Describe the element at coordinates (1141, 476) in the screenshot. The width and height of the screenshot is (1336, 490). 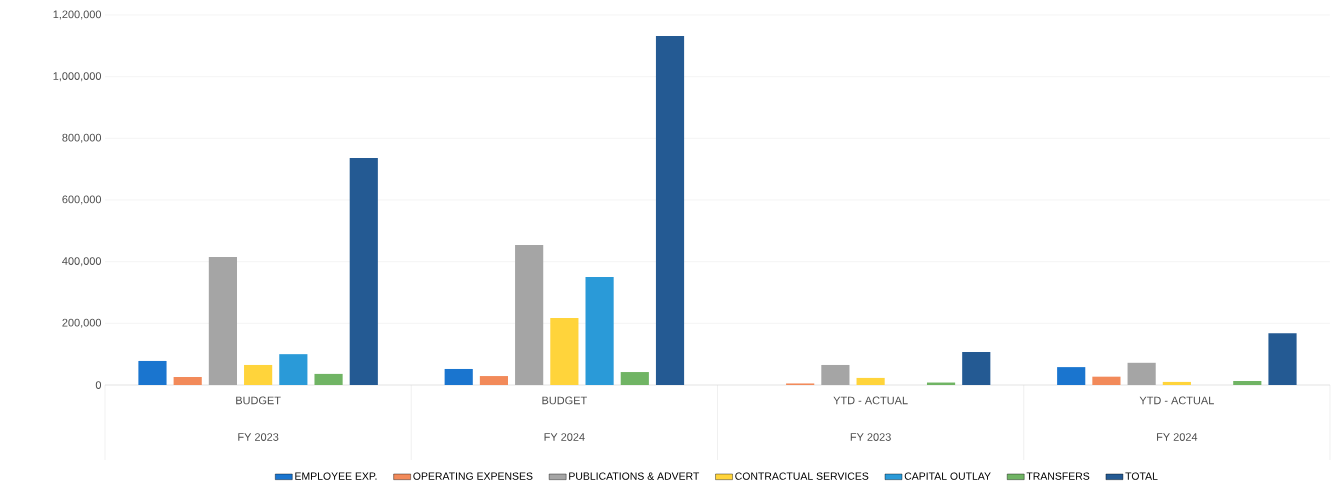
I see `legend-label: TOTAL` at that location.